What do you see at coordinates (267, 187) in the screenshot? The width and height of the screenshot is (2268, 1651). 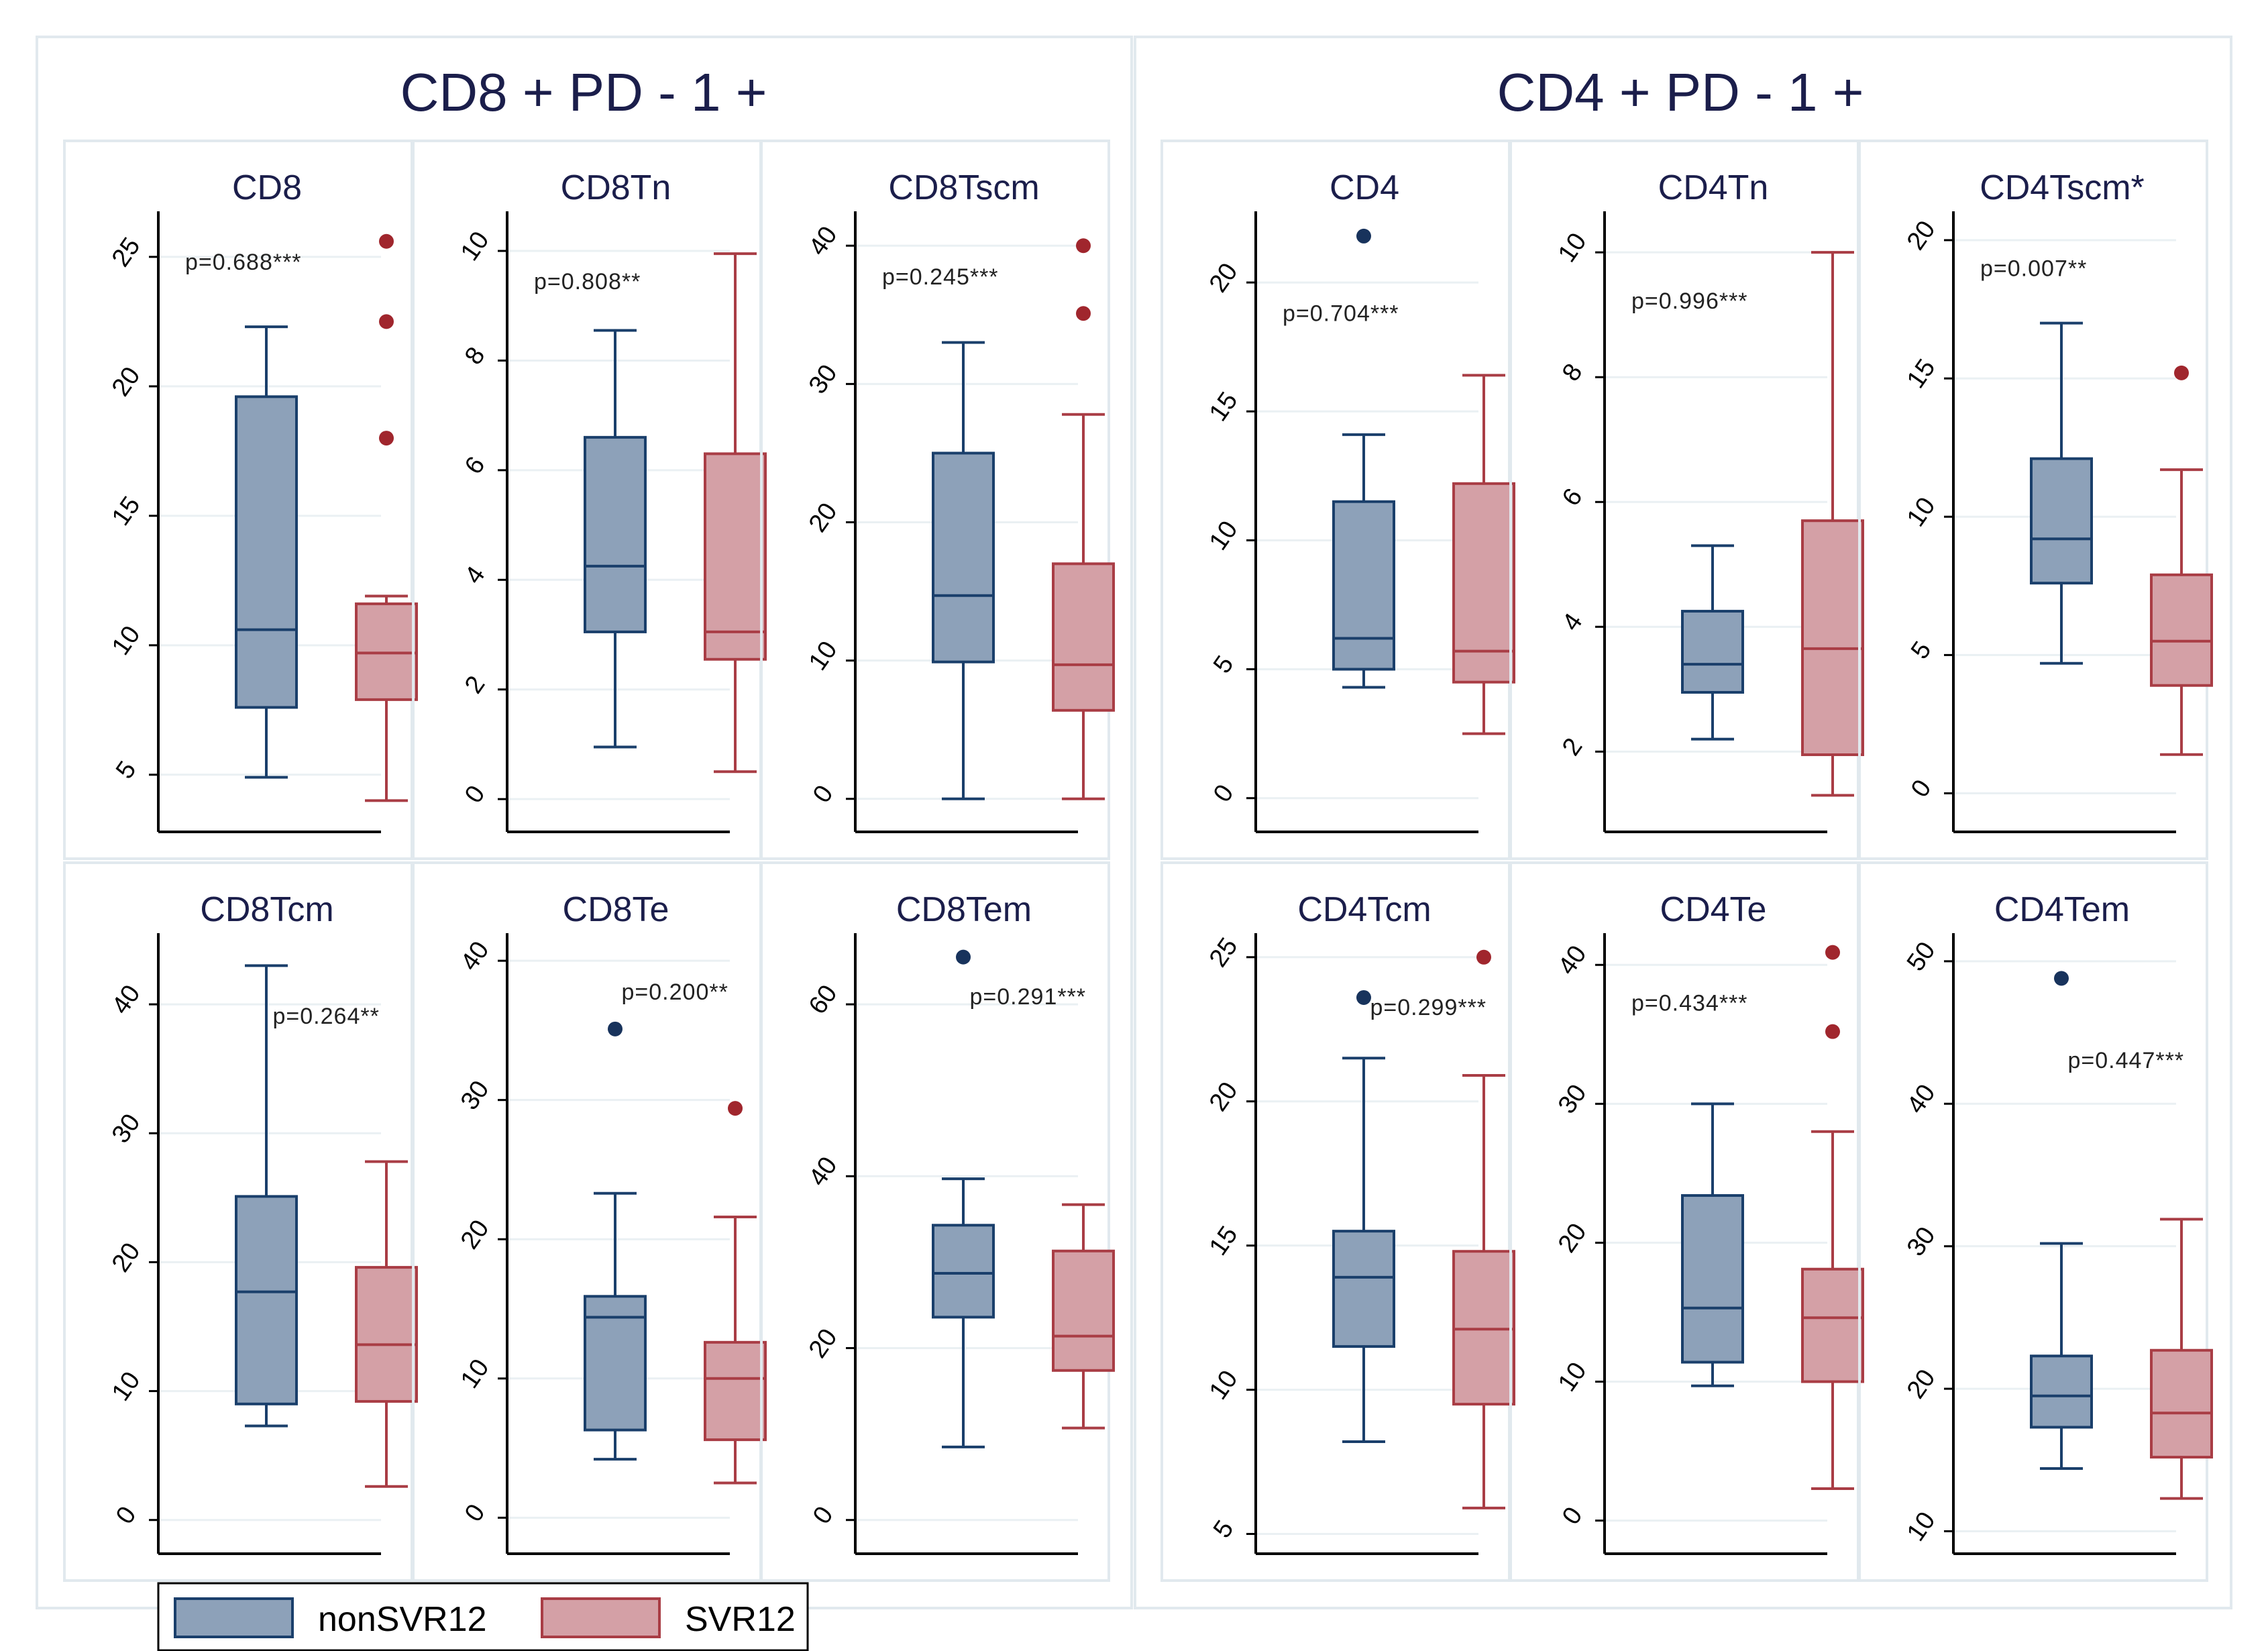 I see `panel-title: CD8` at bounding box center [267, 187].